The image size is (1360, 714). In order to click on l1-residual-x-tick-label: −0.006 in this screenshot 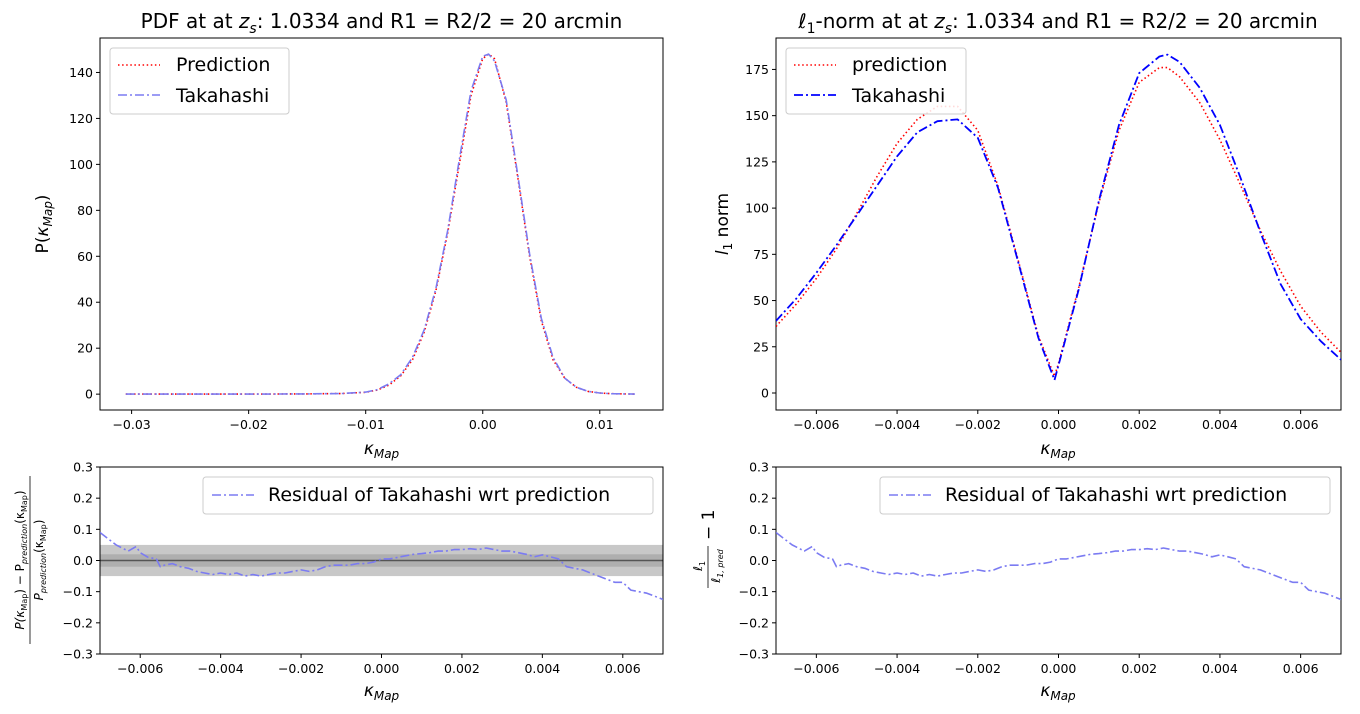, I will do `click(816, 668)`.